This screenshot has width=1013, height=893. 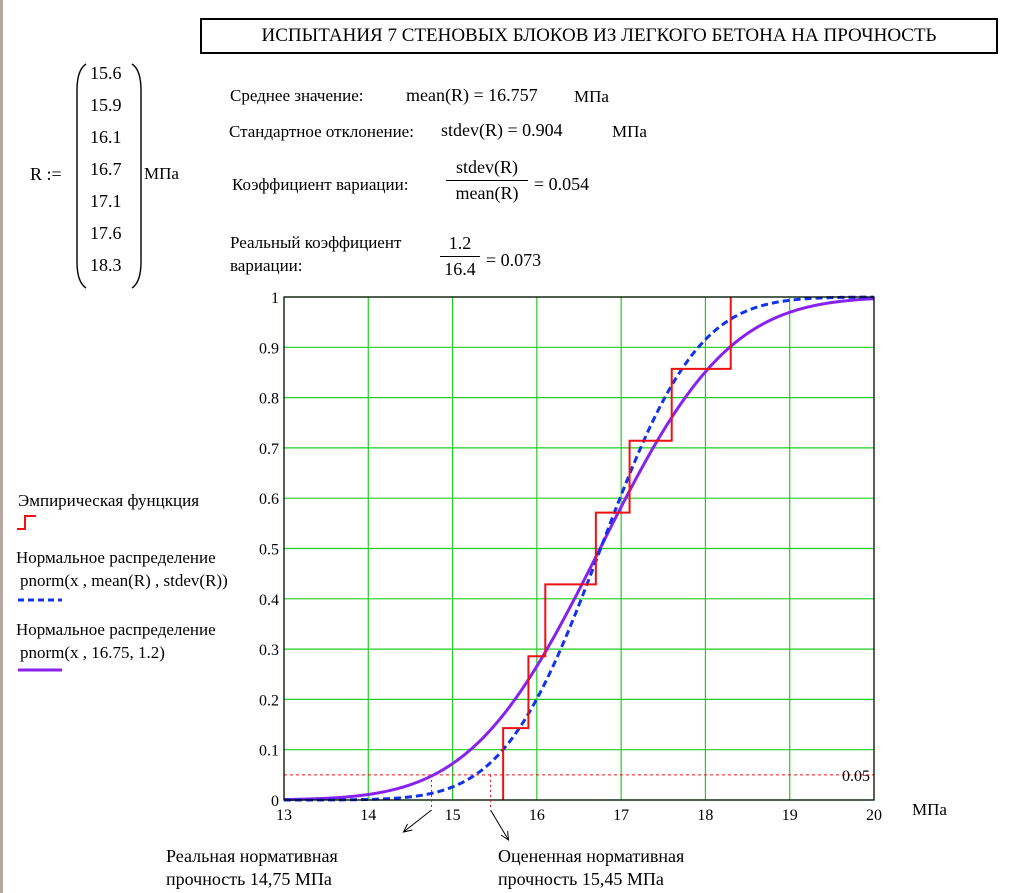 What do you see at coordinates (591, 96) in the screenshot?
I see `mean-unit: МПа` at bounding box center [591, 96].